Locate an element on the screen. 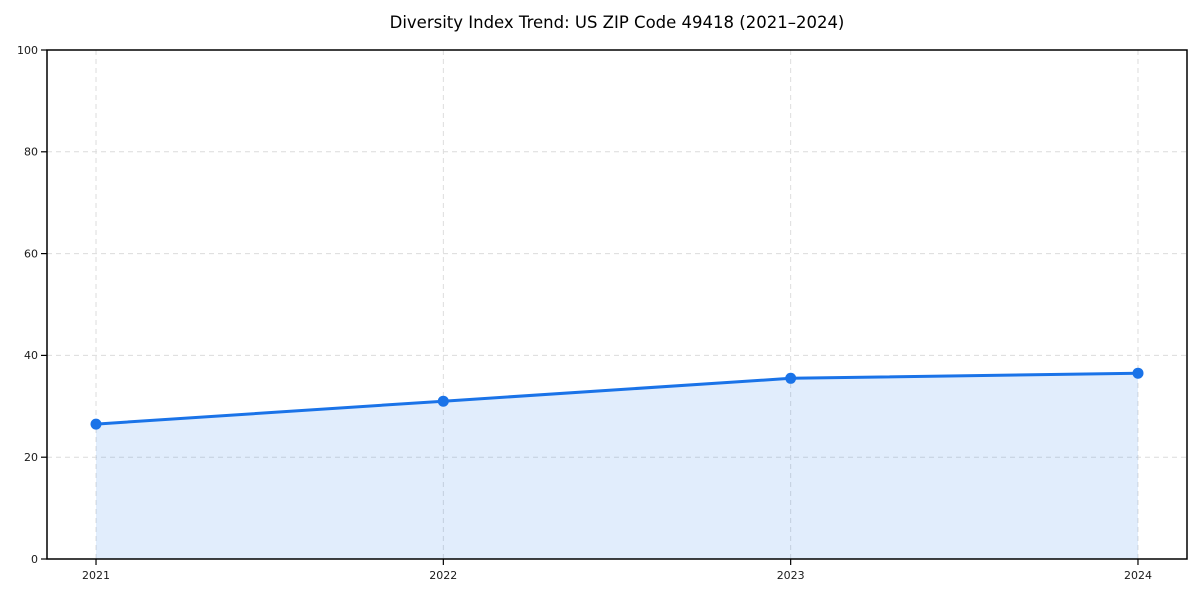 Image resolution: width=1200 pixels, height=600 pixels. data-point-2021 is located at coordinates (96, 424).